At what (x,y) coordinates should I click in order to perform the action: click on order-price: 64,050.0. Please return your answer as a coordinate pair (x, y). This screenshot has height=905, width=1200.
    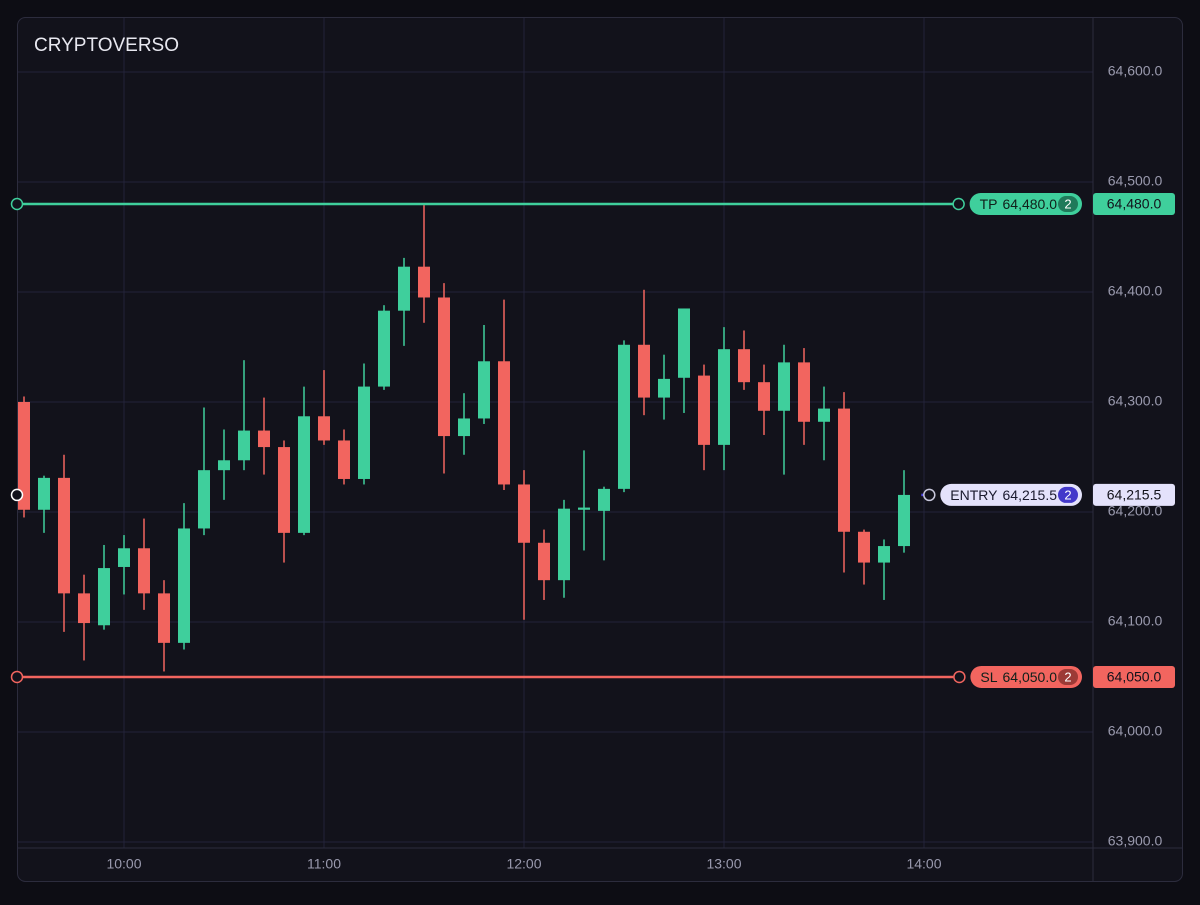
    Looking at the image, I should click on (1030, 677).